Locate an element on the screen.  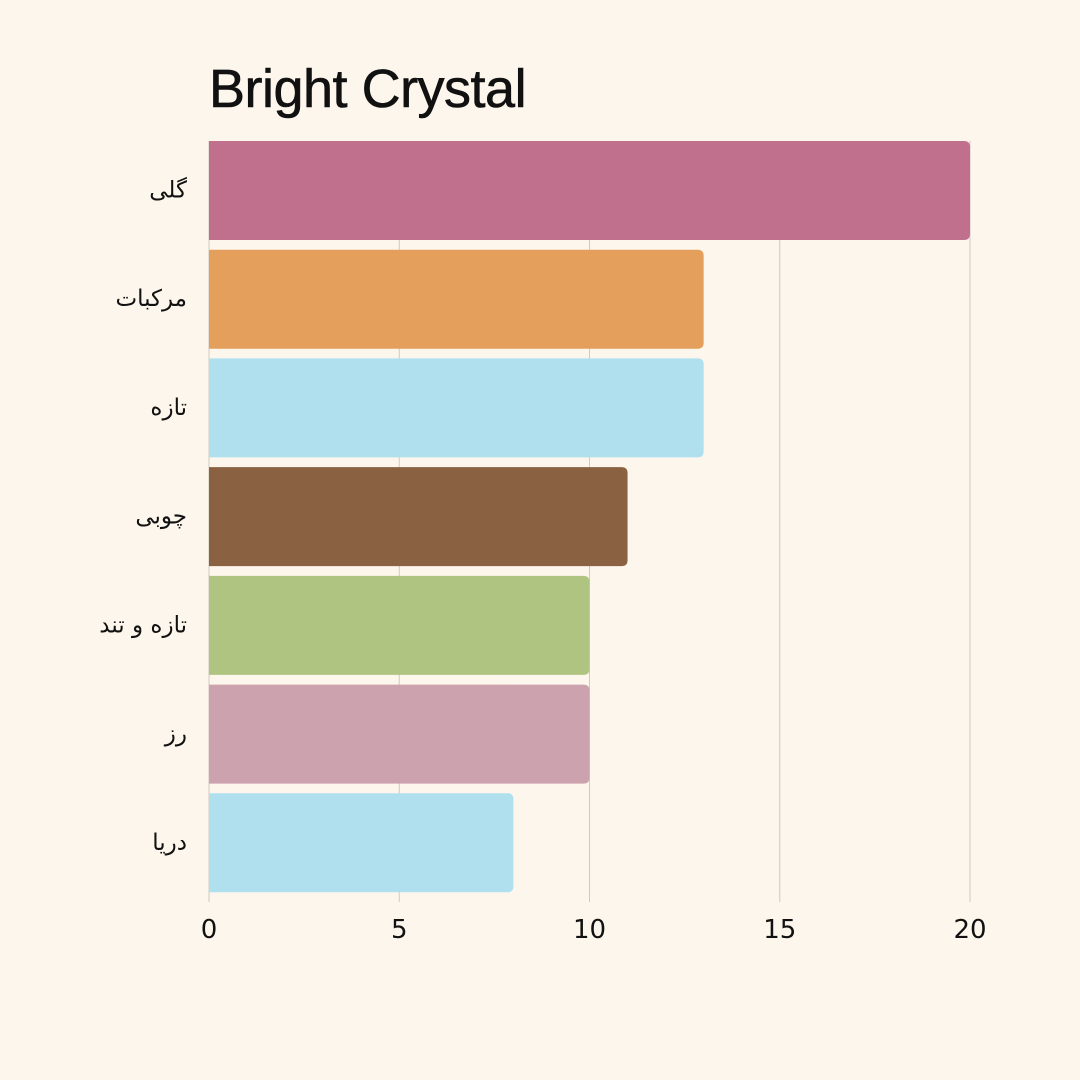
category-label-6: رز is located at coordinates (175, 734).